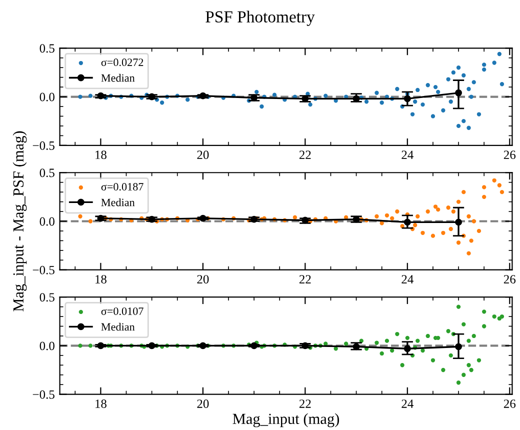 The image size is (520, 430). I want to click on legend-label: σ=0.0187, so click(122, 187).